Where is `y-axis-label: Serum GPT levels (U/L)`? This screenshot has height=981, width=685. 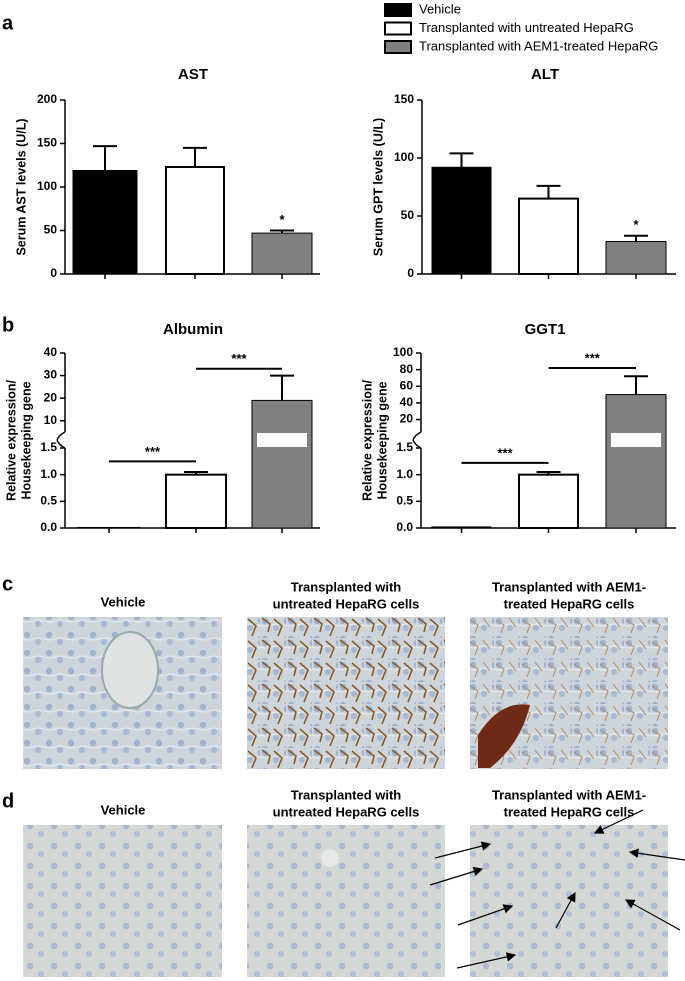
y-axis-label: Serum GPT levels (U/L) is located at coordinates (378, 187).